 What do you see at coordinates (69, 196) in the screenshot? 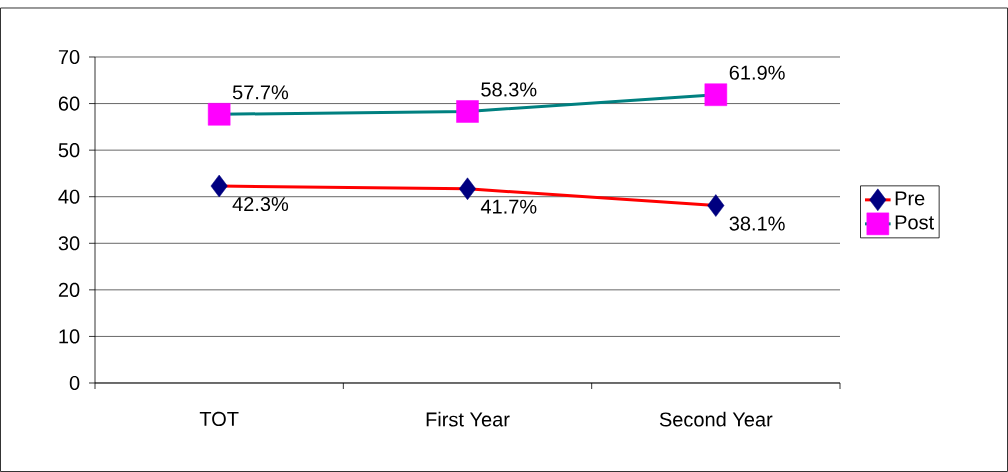
I see `y-tick-label: 40` at bounding box center [69, 196].